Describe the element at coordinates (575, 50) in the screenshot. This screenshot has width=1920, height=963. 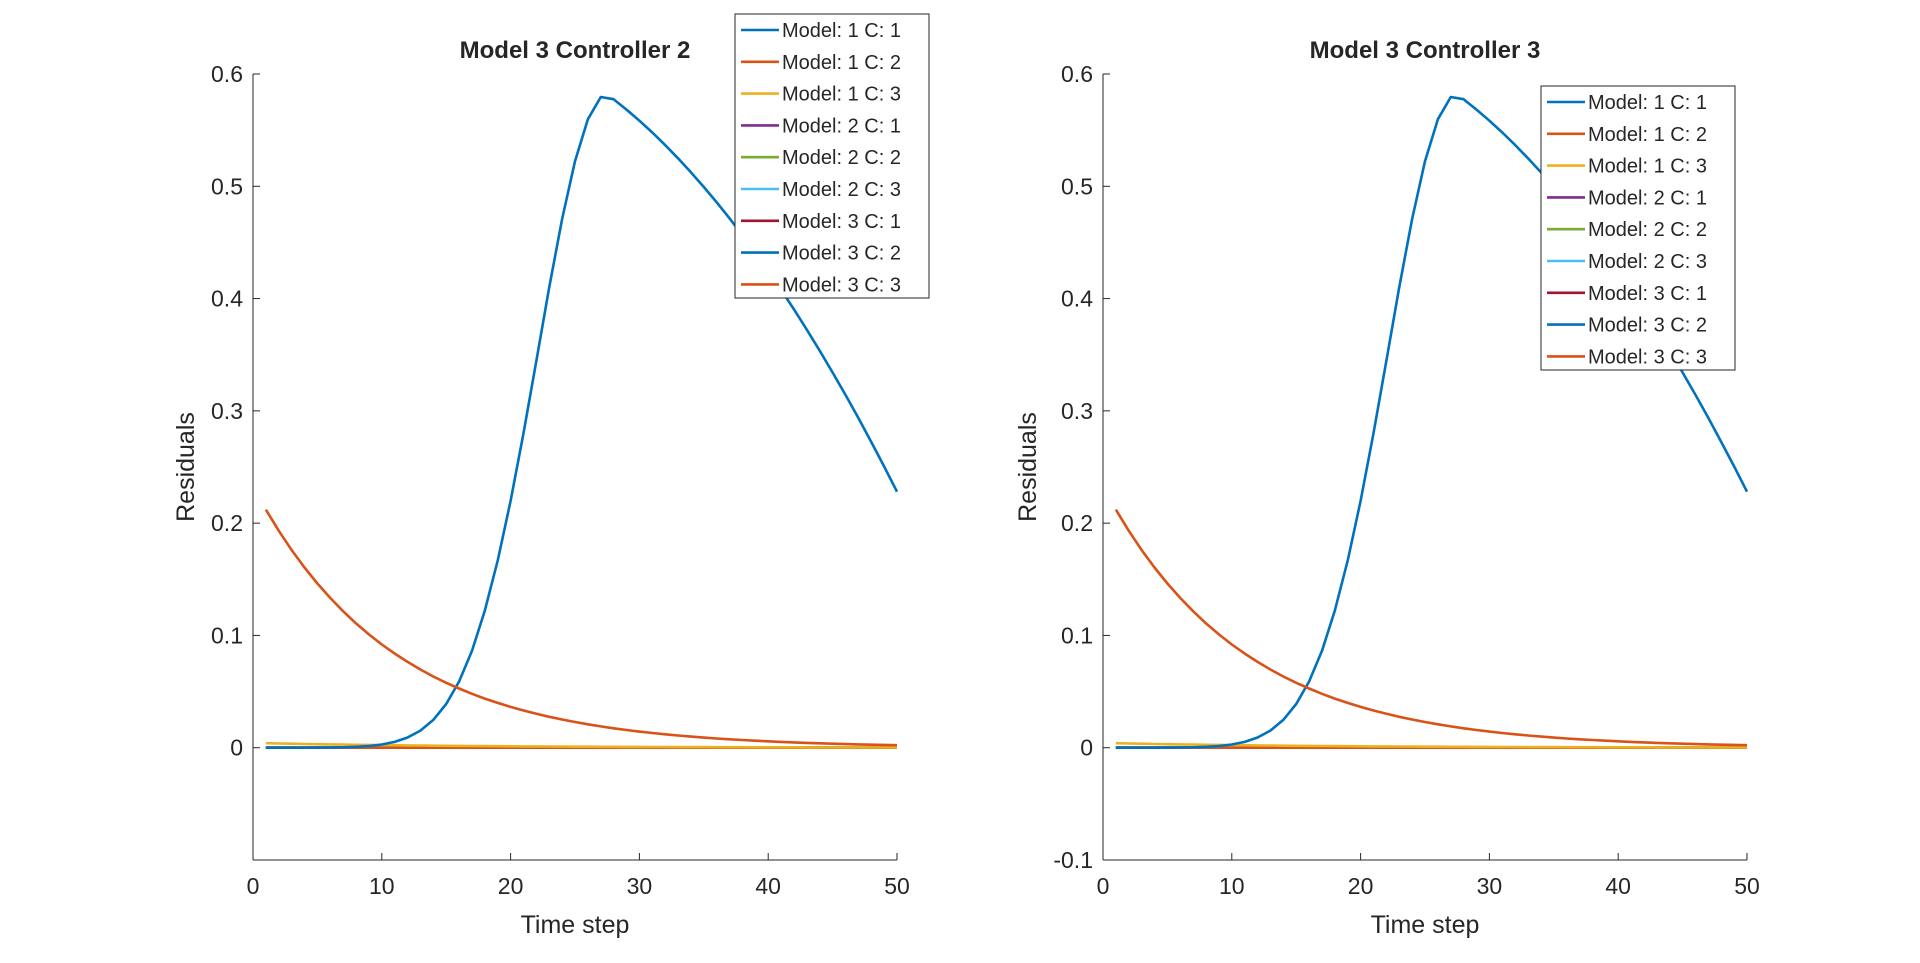
I see `chart-title: Model 3 Controller 2` at that location.